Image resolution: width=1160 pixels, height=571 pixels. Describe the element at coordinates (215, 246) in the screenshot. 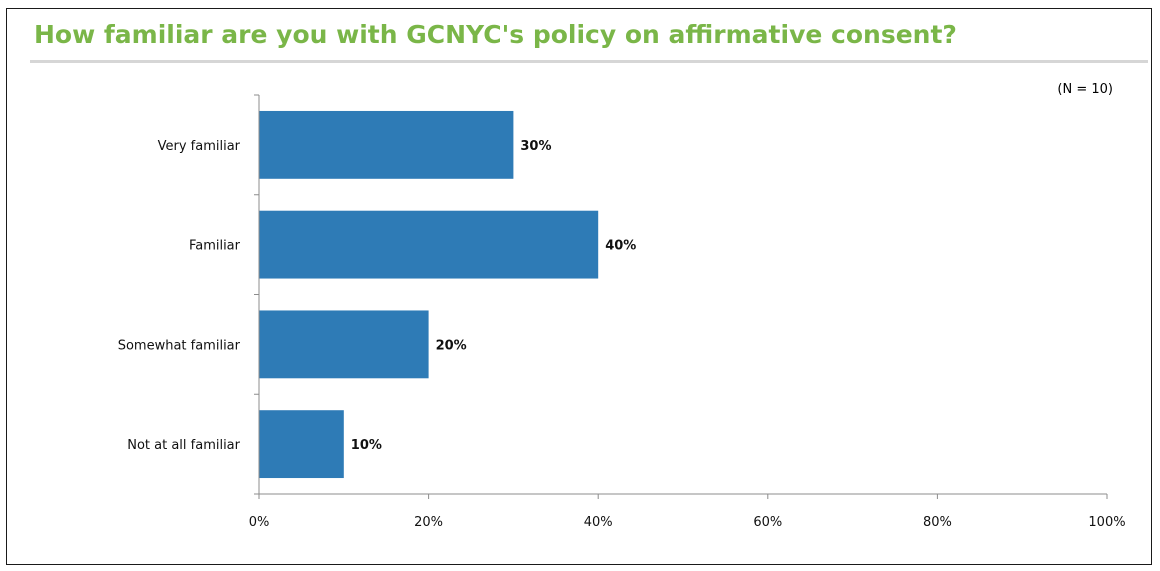

I see `category-label: Familiar` at that location.